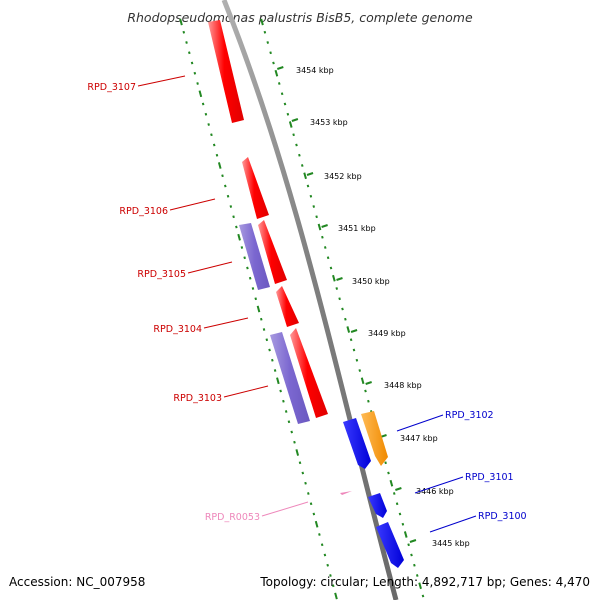 The height and width of the screenshot is (600, 600). What do you see at coordinates (111, 87) in the screenshot?
I see `gene-label-rpd-3107: RPD_3107` at bounding box center [111, 87].